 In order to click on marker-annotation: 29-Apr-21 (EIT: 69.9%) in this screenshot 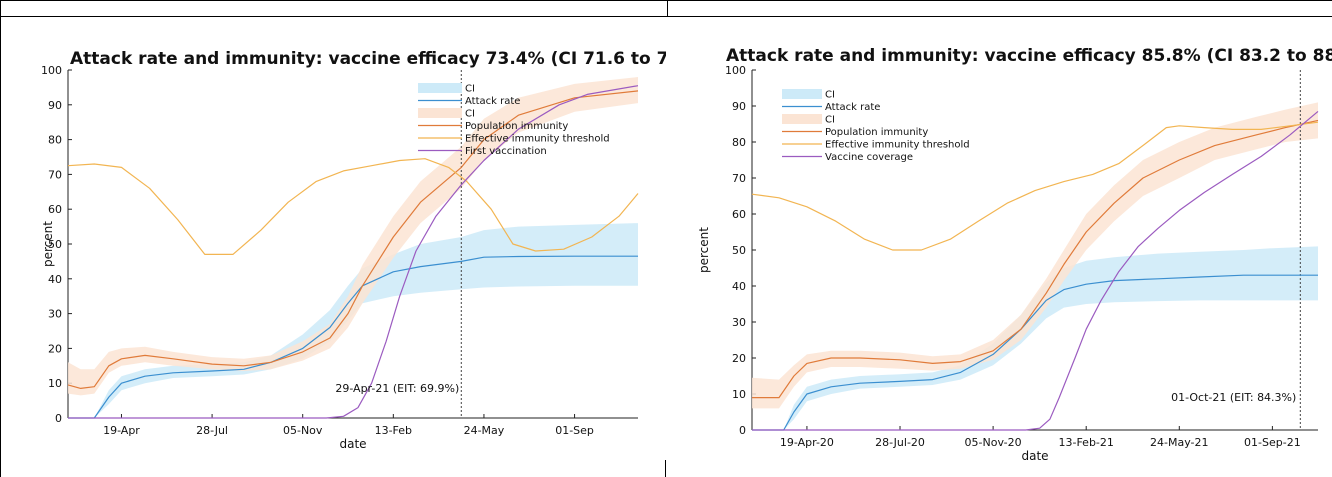, I will do `click(397, 388)`.